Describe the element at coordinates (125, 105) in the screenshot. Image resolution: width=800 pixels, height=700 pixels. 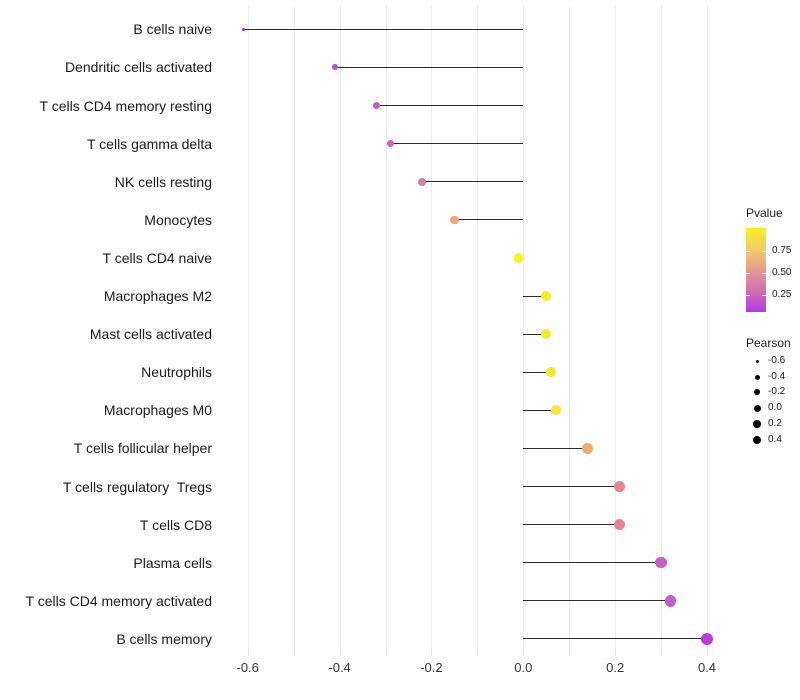
I see `y-axis-label: T cells CD4 memory resting` at that location.